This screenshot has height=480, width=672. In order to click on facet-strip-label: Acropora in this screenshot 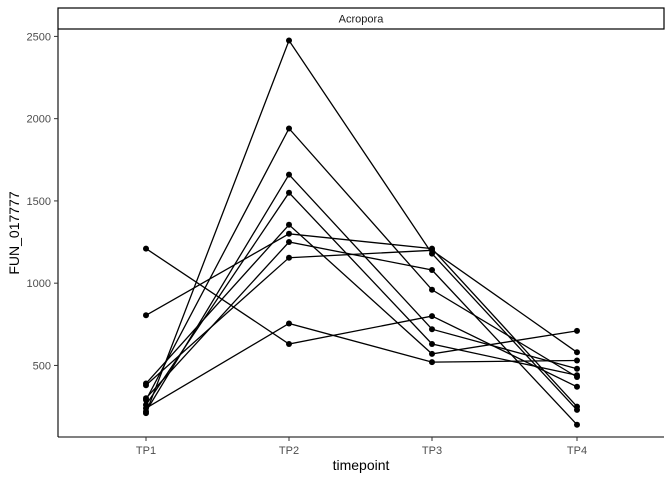, I will do `click(362, 20)`.